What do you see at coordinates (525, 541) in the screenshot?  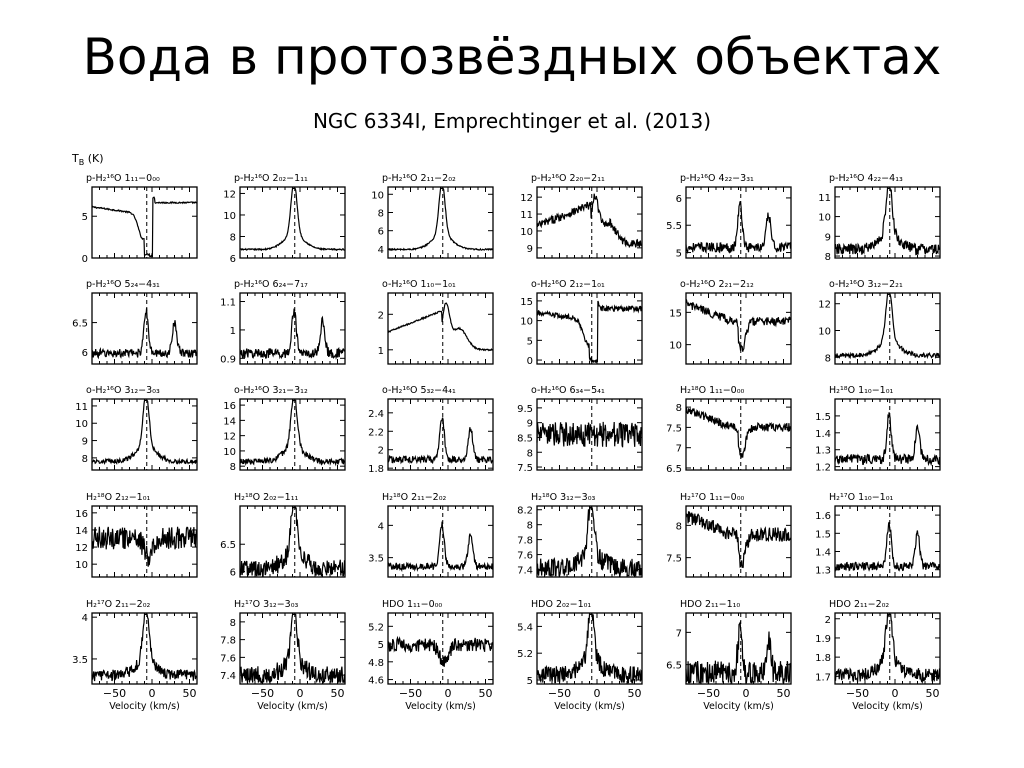 I see `y-tick-label: 7.8` at bounding box center [525, 541].